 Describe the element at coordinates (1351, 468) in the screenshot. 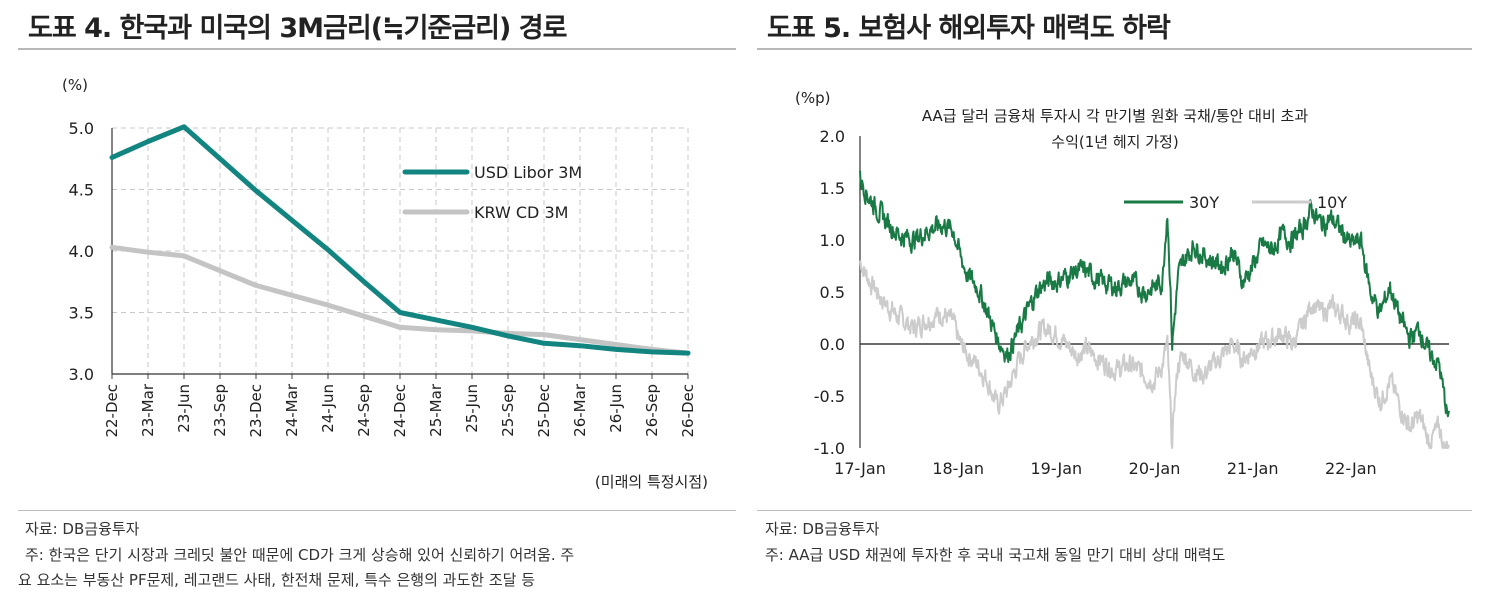

I see `right-x-tick-label: 22-Jan` at that location.